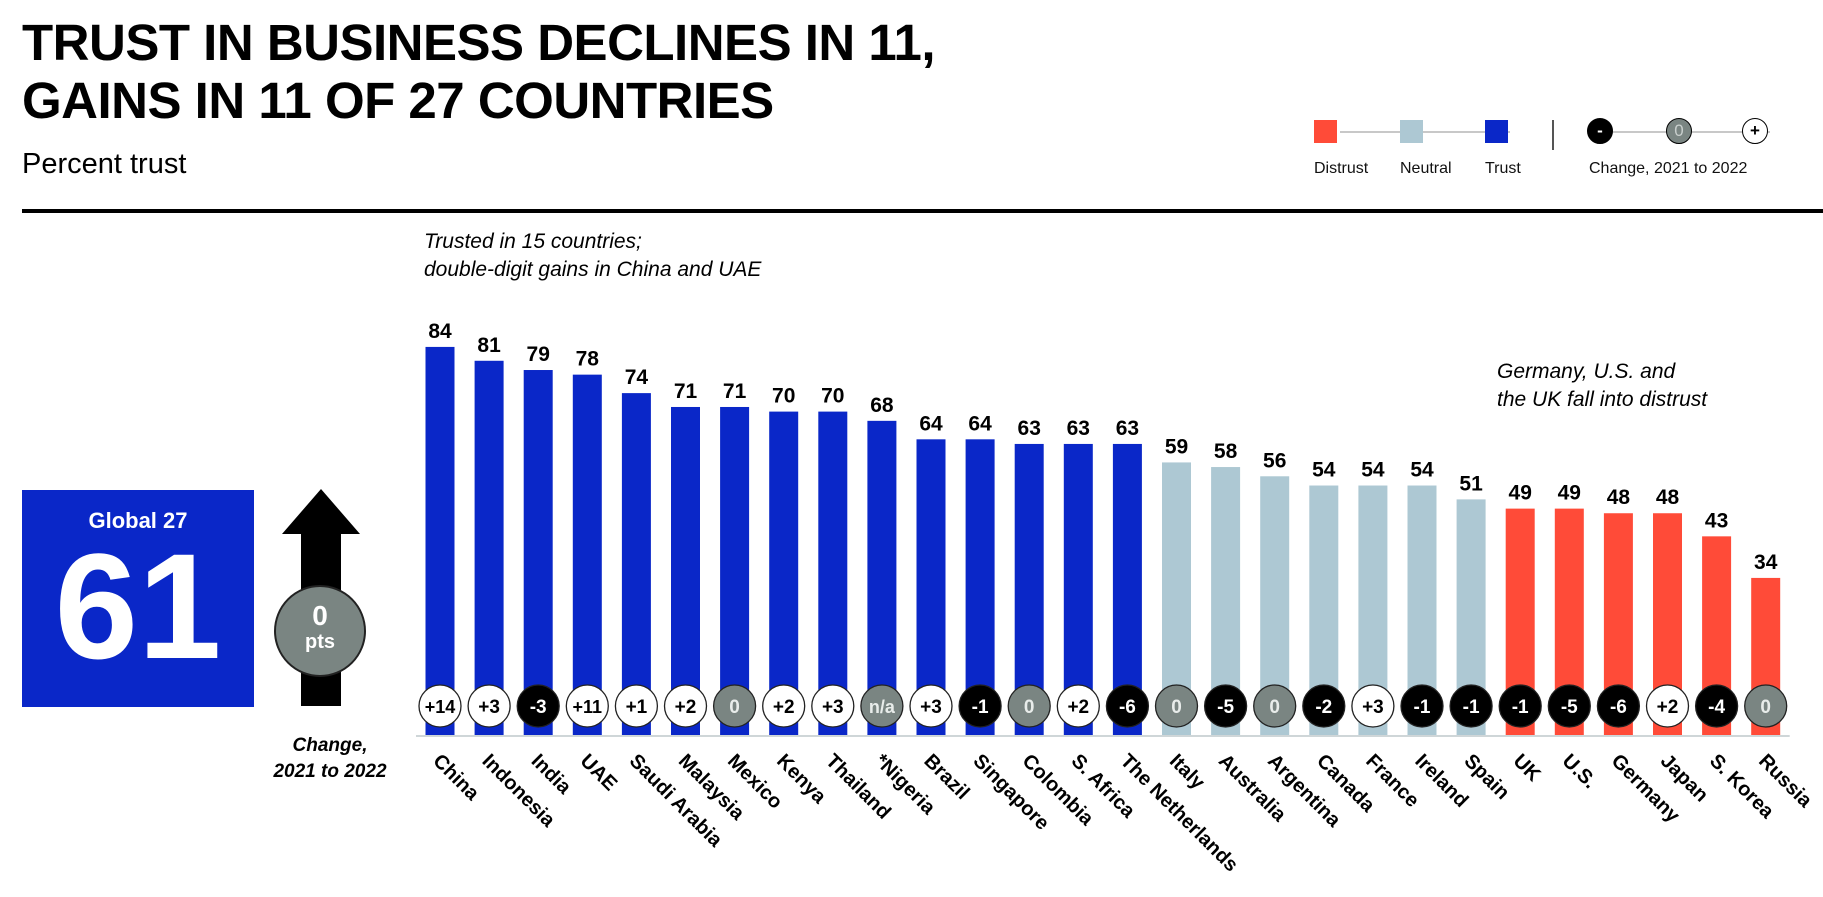 Image resolution: width=1823 pixels, height=897 pixels. What do you see at coordinates (1425, 132) in the screenshot?
I see `legend-scale-line` at bounding box center [1425, 132].